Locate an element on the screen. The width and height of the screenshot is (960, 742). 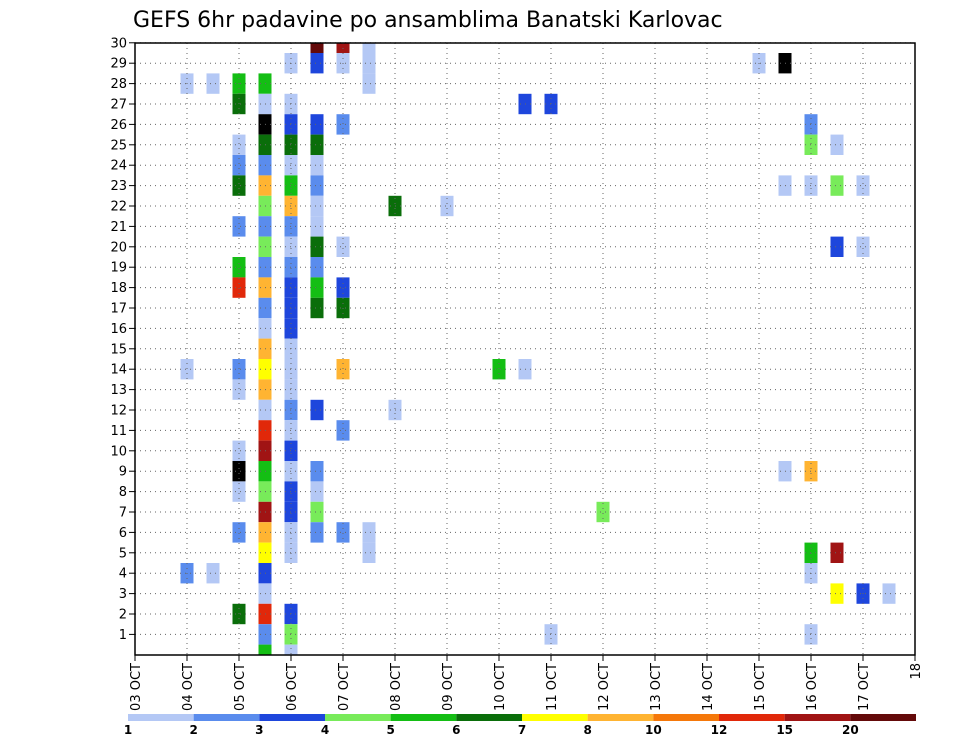
x-tick-label: 15 OCT is located at coordinates (760, 687).